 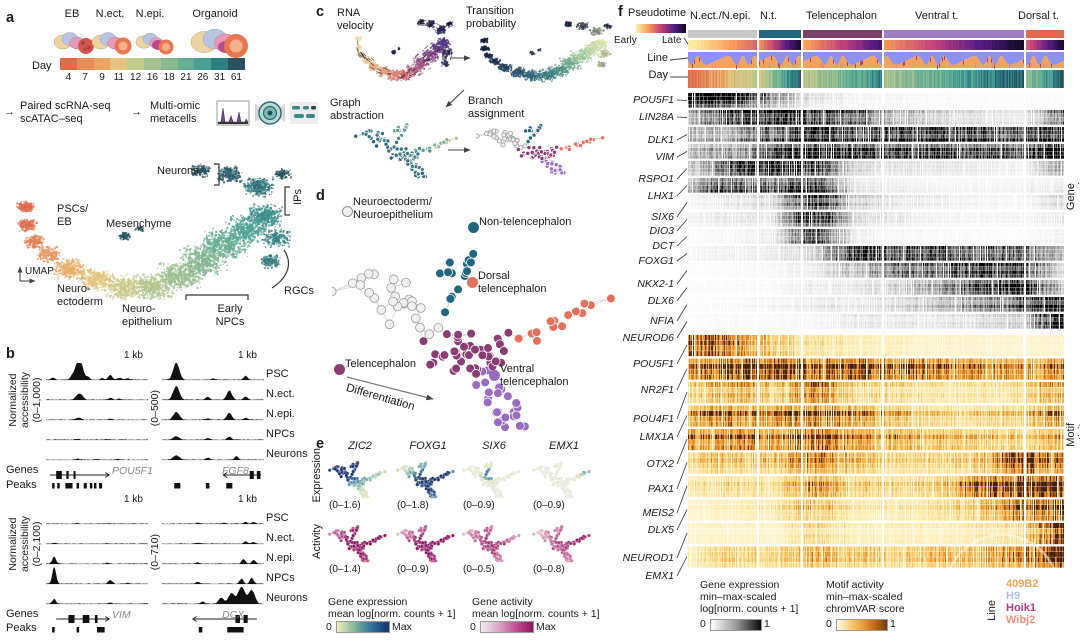 I want to click on day-tick-9: 31, so click(x=220, y=77).